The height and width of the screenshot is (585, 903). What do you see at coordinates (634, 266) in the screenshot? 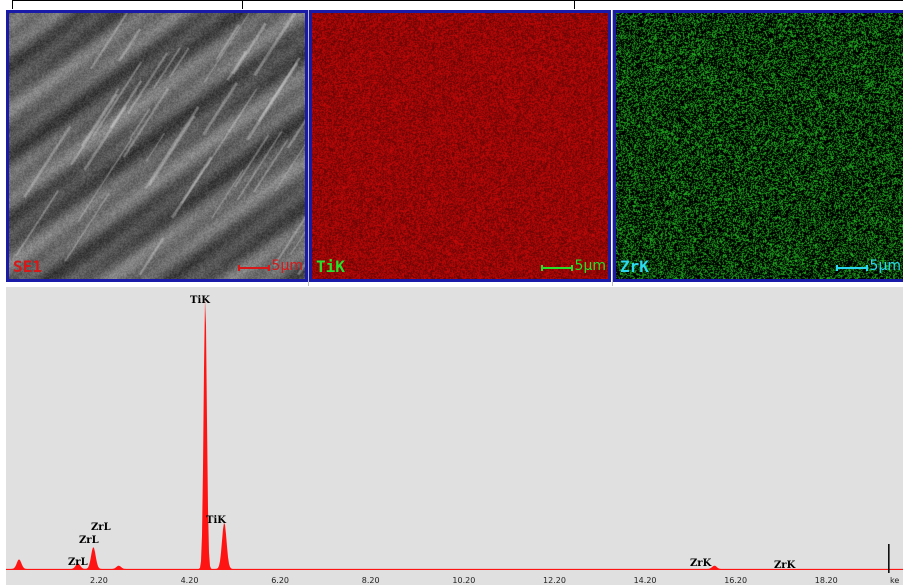
I see `zr-map-label: ZrK` at bounding box center [634, 266].